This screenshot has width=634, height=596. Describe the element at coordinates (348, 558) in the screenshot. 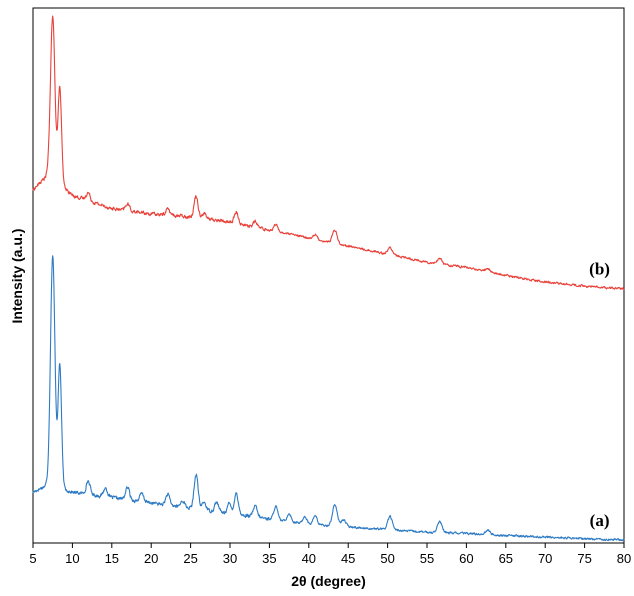

I see `x-tick-label: 45` at that location.